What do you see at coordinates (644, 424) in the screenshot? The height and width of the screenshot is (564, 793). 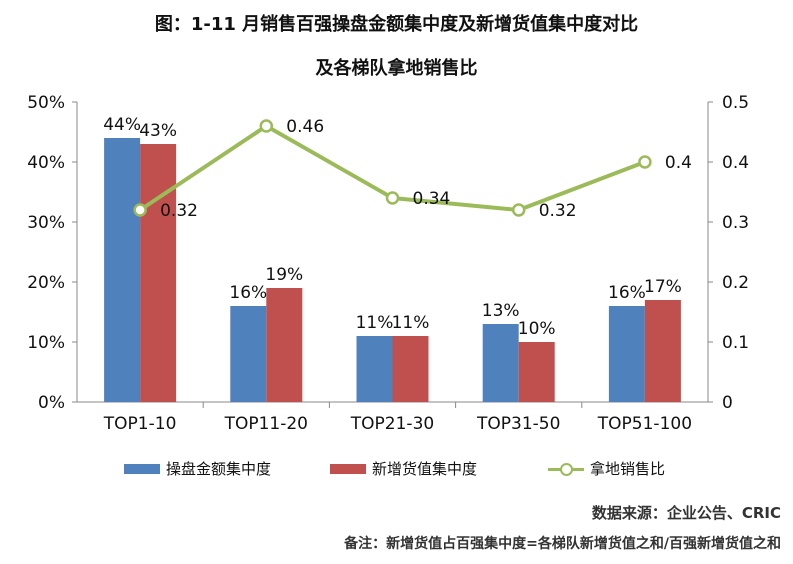 I see `x-tick-label: TOP51-100` at bounding box center [644, 424].